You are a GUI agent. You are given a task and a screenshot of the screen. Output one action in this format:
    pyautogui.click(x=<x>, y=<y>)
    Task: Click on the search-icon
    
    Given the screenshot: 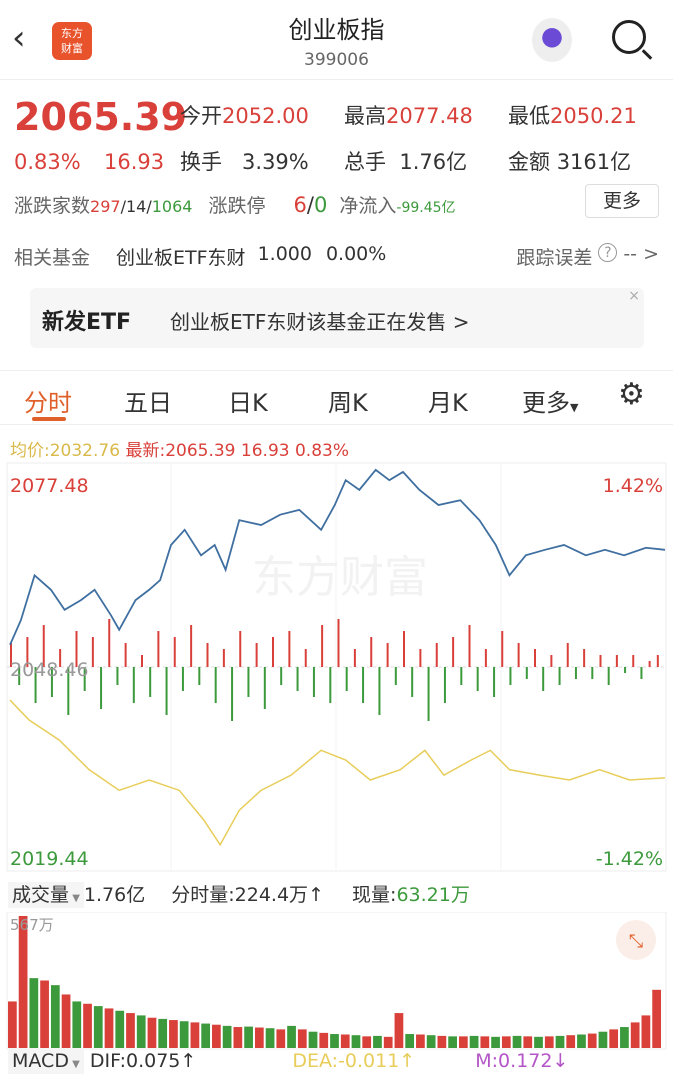 What is the action you would take?
    pyautogui.click(x=629, y=37)
    